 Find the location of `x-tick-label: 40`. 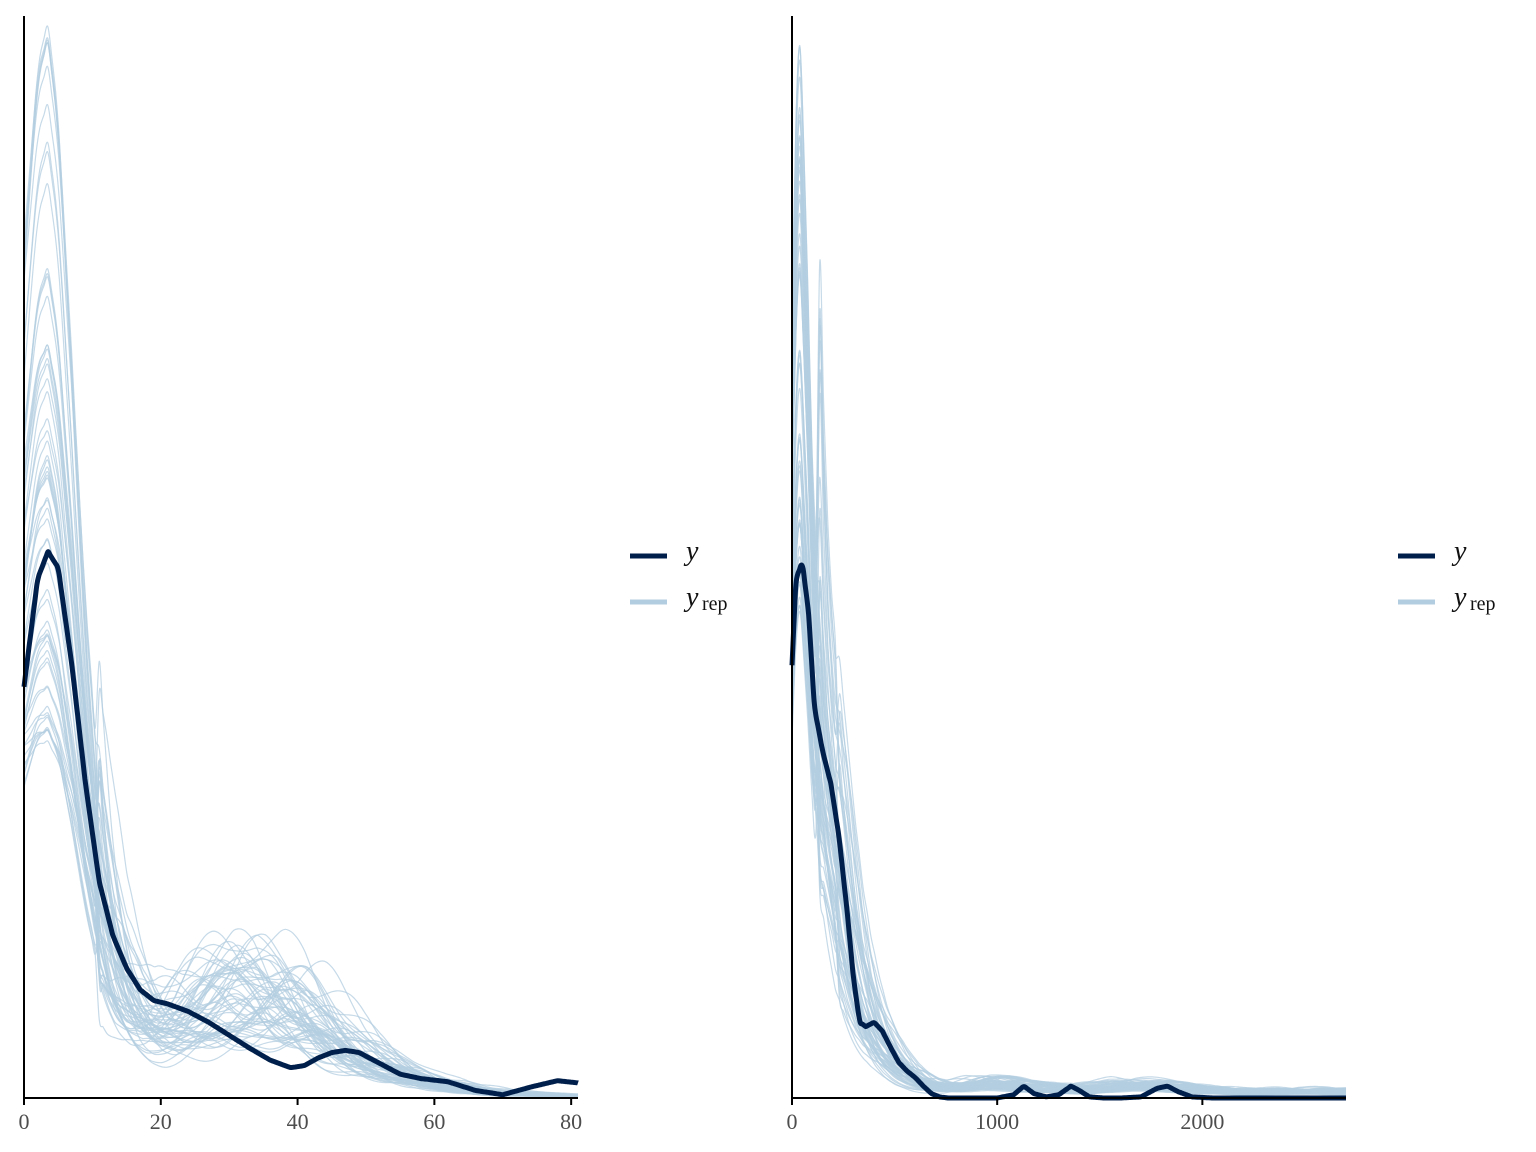

x-tick-label: 40 is located at coordinates (298, 1121).